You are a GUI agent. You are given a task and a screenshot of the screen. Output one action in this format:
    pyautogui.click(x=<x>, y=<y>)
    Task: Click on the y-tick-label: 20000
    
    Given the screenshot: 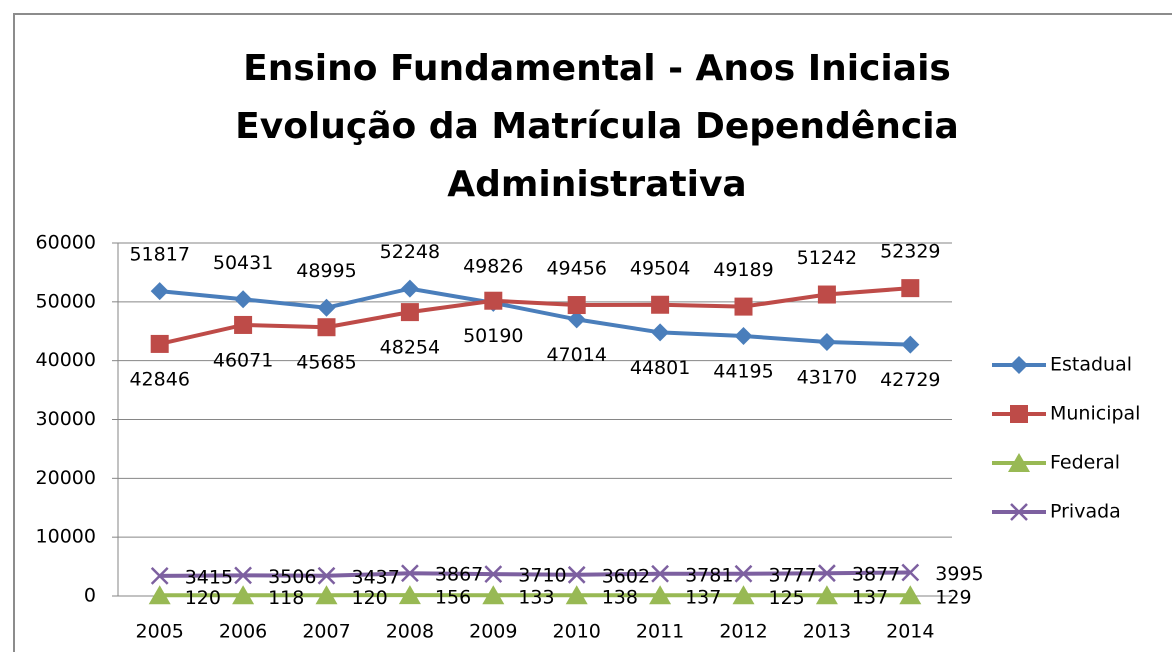 What is the action you would take?
    pyautogui.click(x=66, y=478)
    